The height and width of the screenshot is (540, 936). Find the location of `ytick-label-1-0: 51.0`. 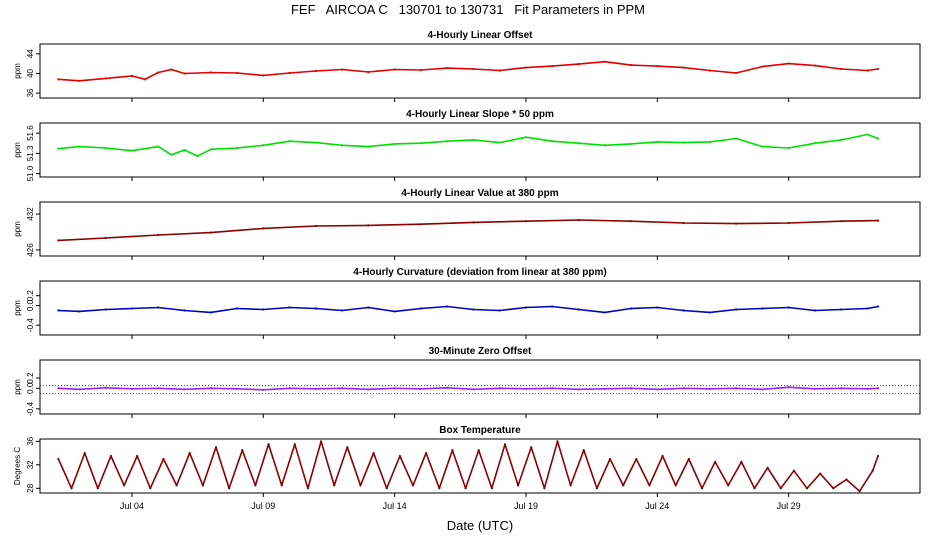

ytick-label-1-0: 51.0 is located at coordinates (30, 173).